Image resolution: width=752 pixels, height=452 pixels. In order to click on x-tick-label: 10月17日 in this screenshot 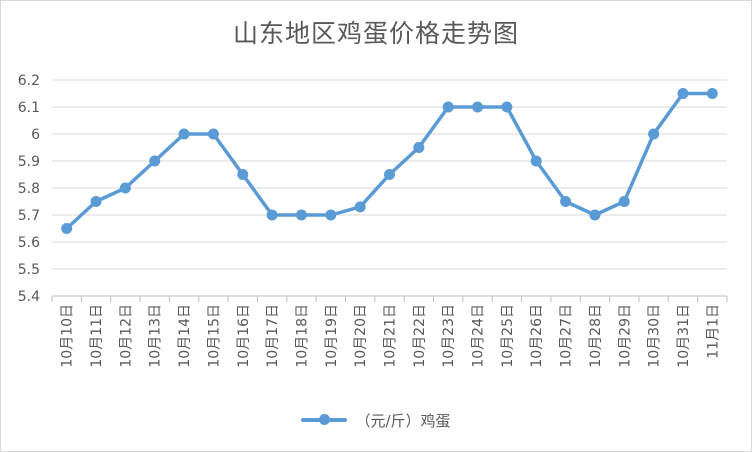, I will do `click(273, 336)`.